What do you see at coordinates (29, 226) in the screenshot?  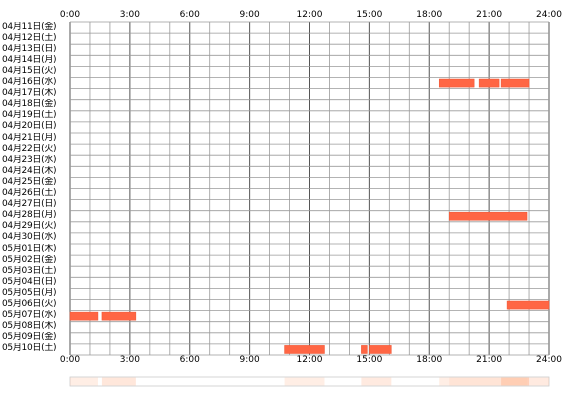 I see `date-label: 04月29日(火)` at bounding box center [29, 226].